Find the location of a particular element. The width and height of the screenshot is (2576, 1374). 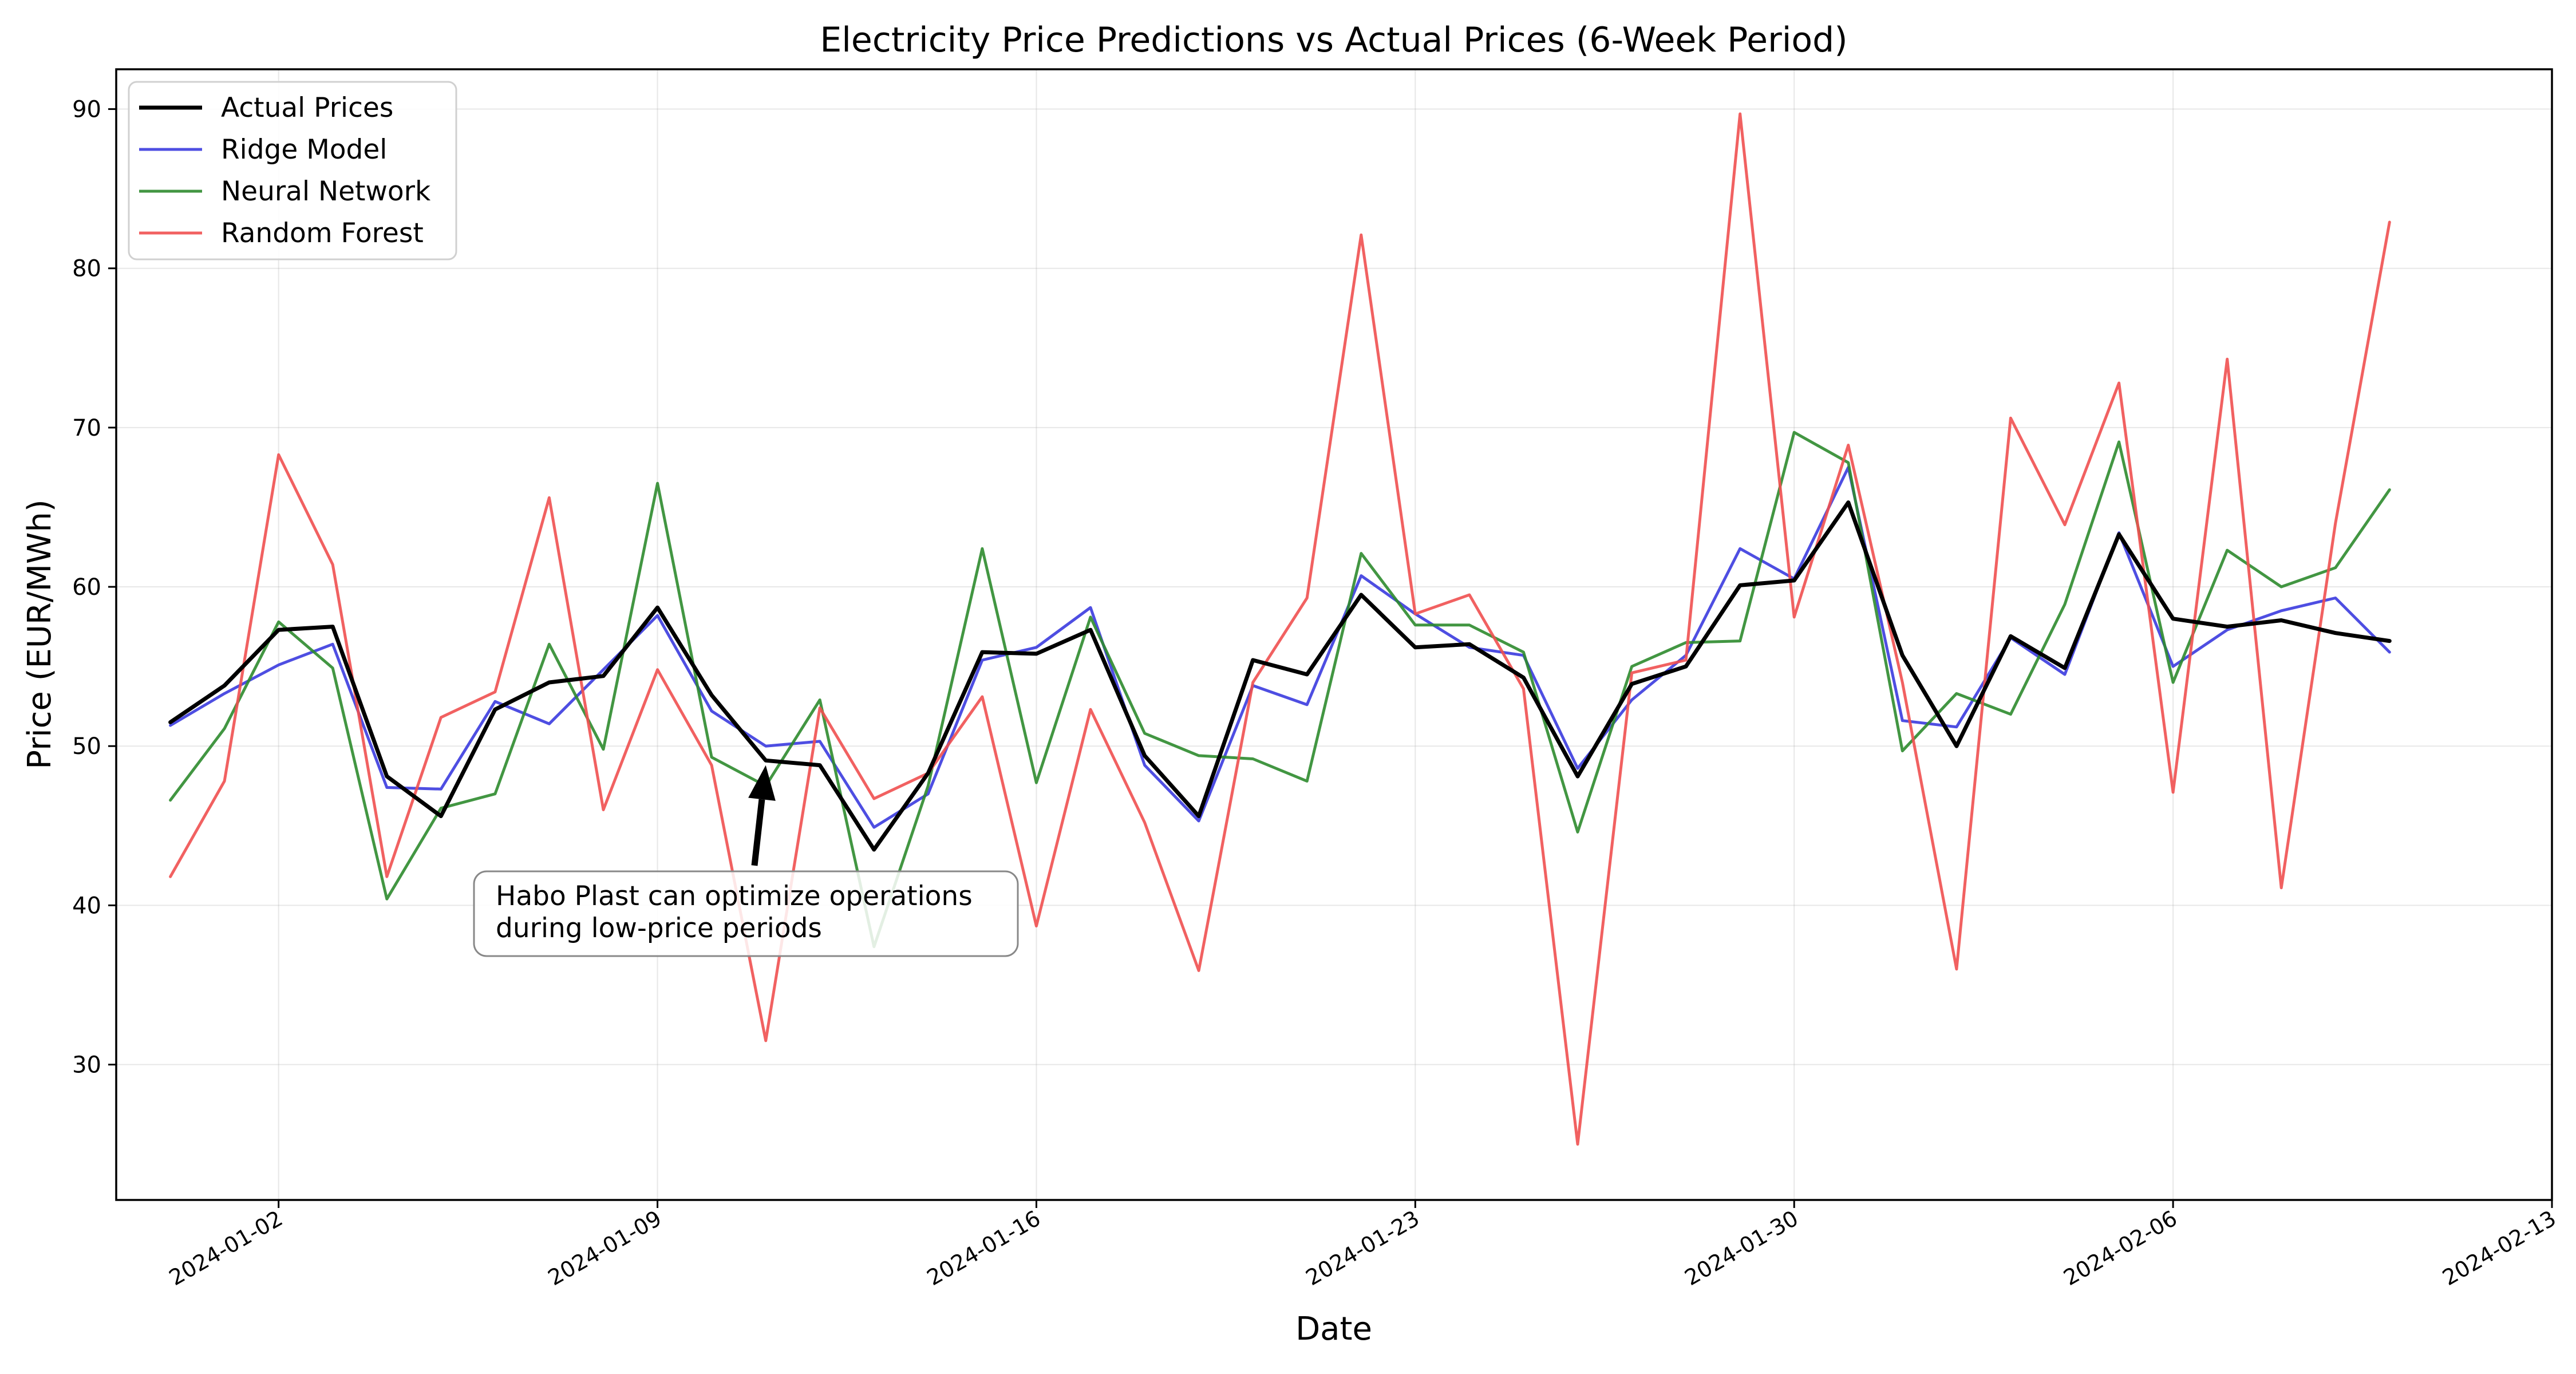

y-tick-label: 80 is located at coordinates (86, 269).